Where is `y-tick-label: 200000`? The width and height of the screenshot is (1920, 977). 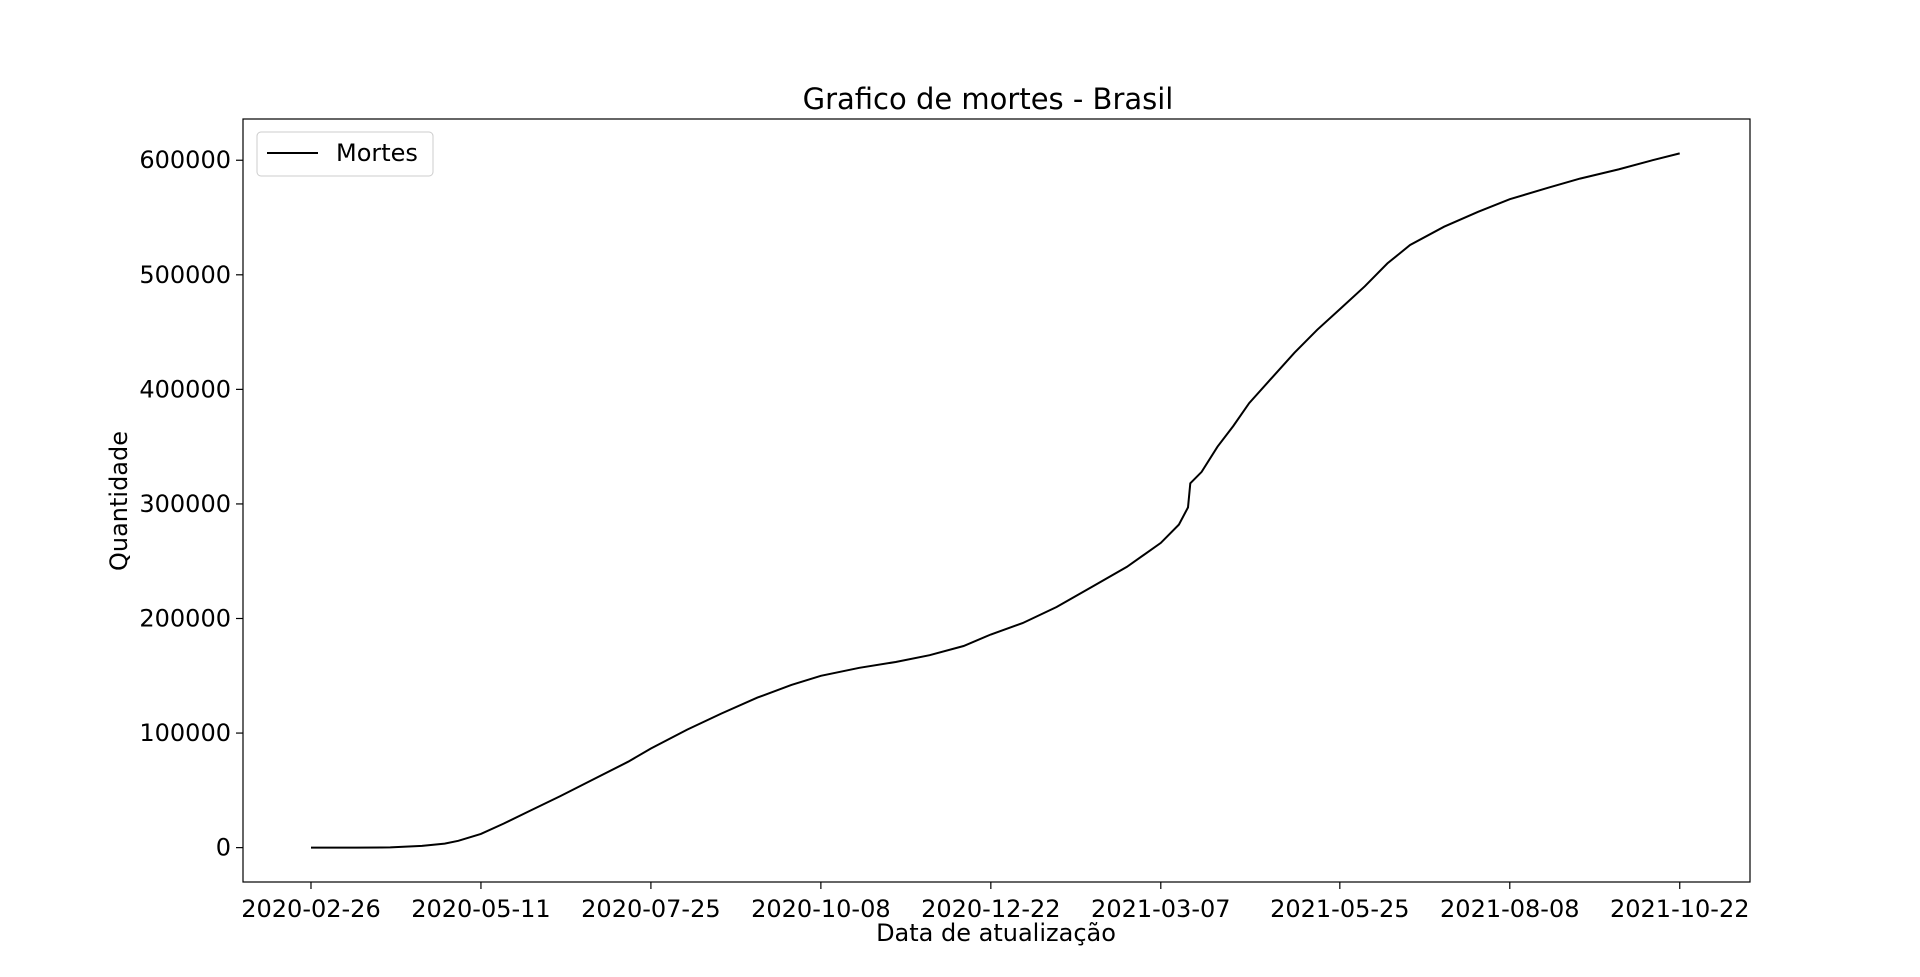
y-tick-label: 200000 is located at coordinates (185, 619).